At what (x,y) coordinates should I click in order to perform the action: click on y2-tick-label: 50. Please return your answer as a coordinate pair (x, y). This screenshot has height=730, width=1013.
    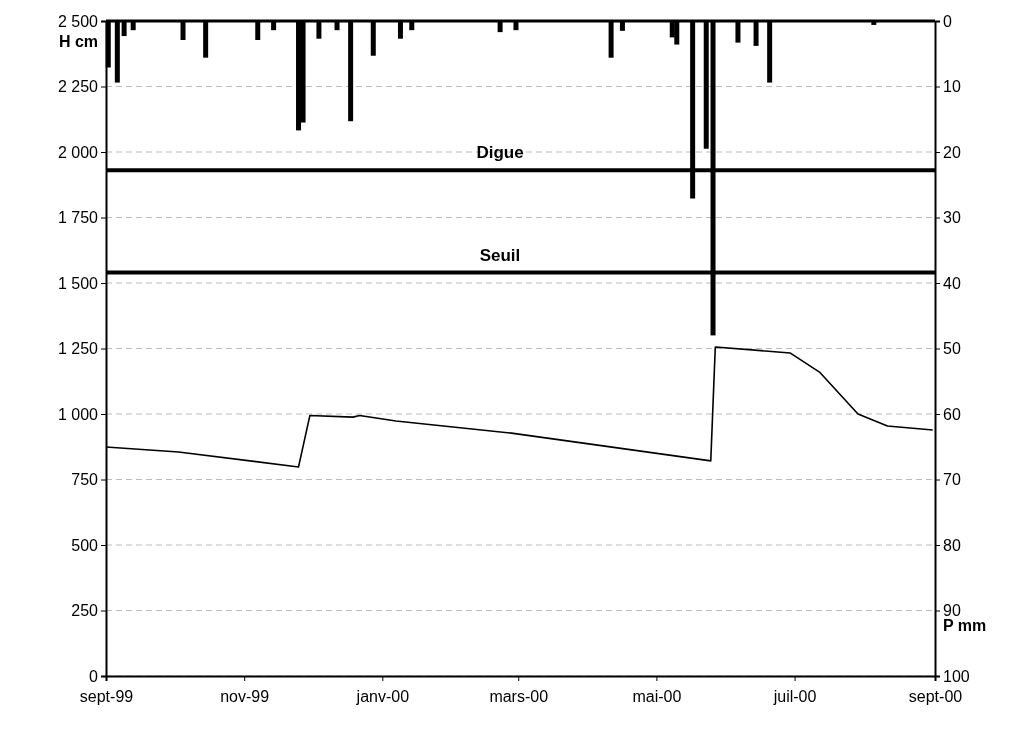
    Looking at the image, I should click on (952, 349).